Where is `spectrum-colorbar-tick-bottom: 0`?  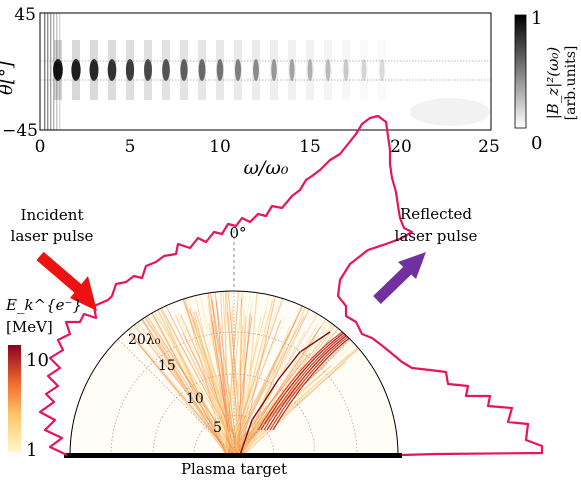
spectrum-colorbar-tick-bottom: 0 is located at coordinates (536, 143).